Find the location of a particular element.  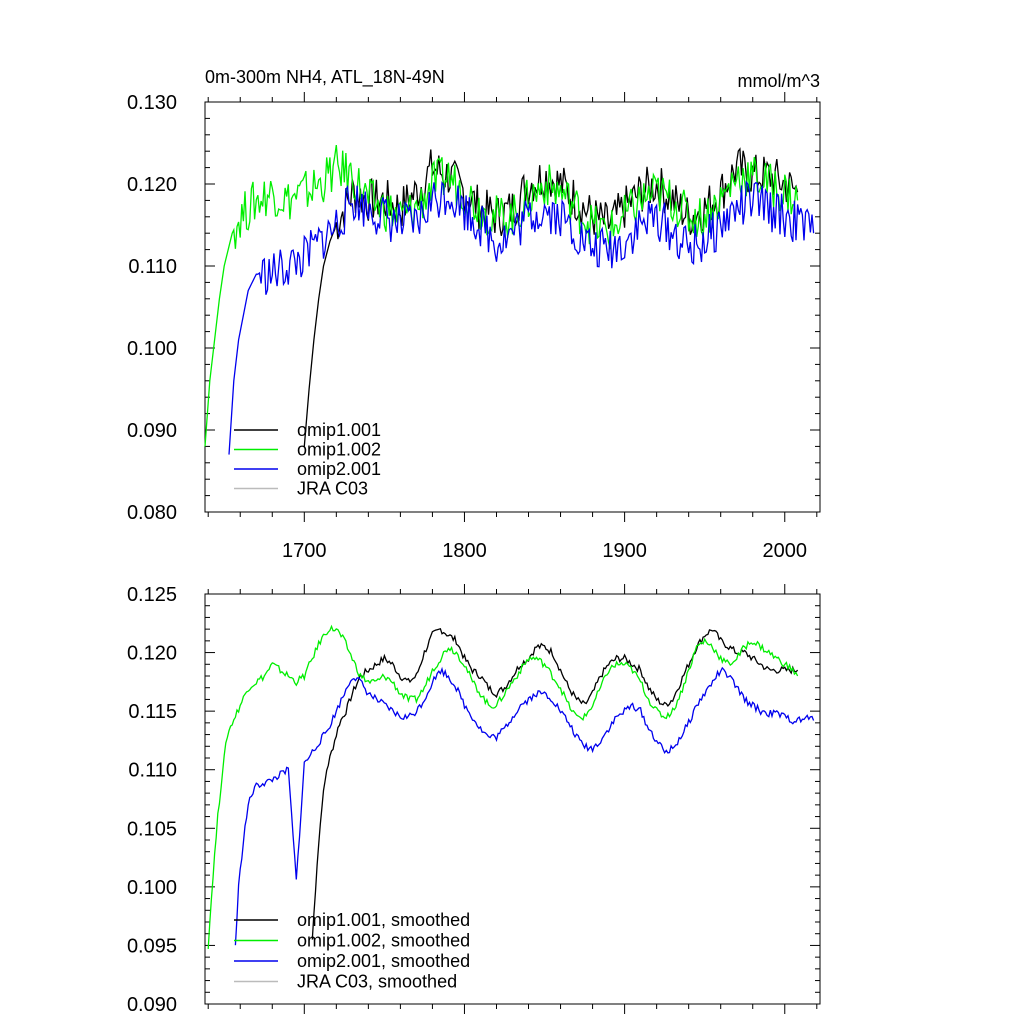

x-tick-label: 1700 is located at coordinates (304, 551).